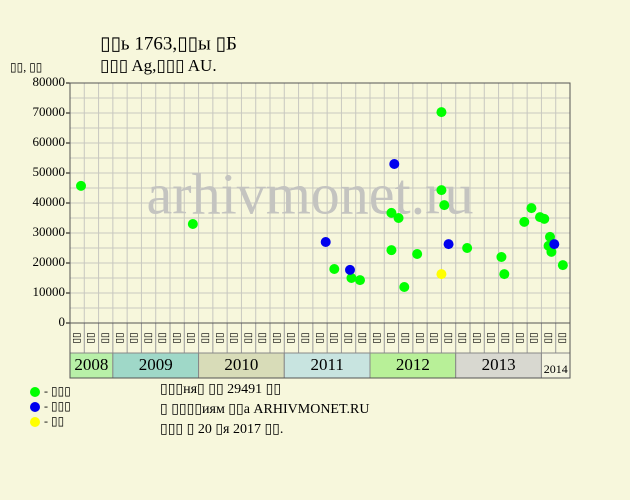 The height and width of the screenshot is (500, 630). I want to click on y-axis-label: ▯▯, ▯▯, so click(26, 67).